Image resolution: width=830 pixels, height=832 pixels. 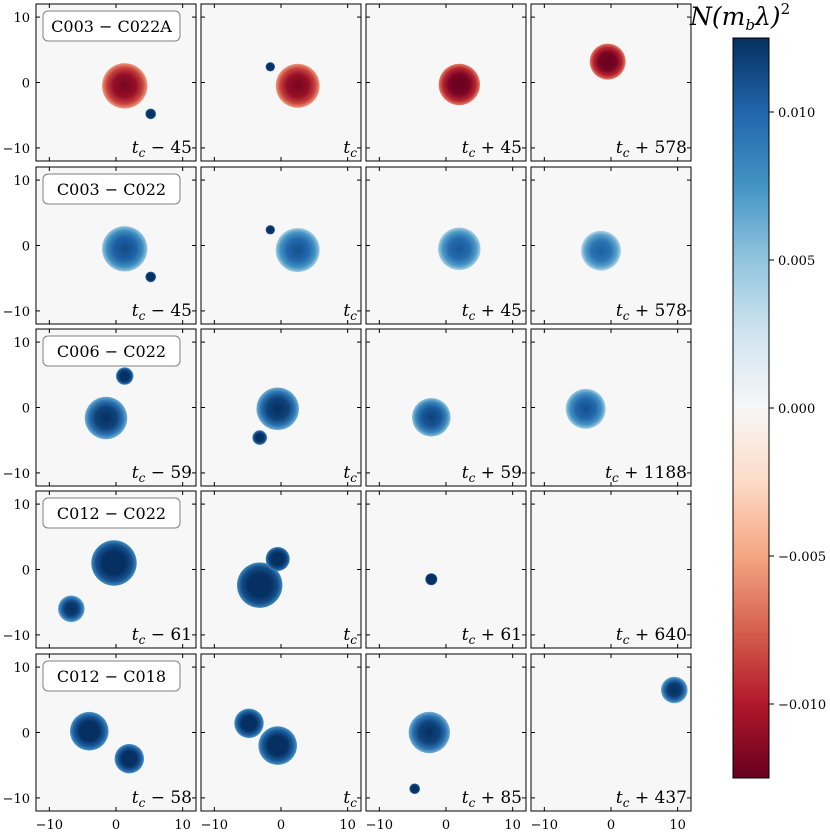 I want to click on row-label: C012 − C018, so click(x=111, y=676).